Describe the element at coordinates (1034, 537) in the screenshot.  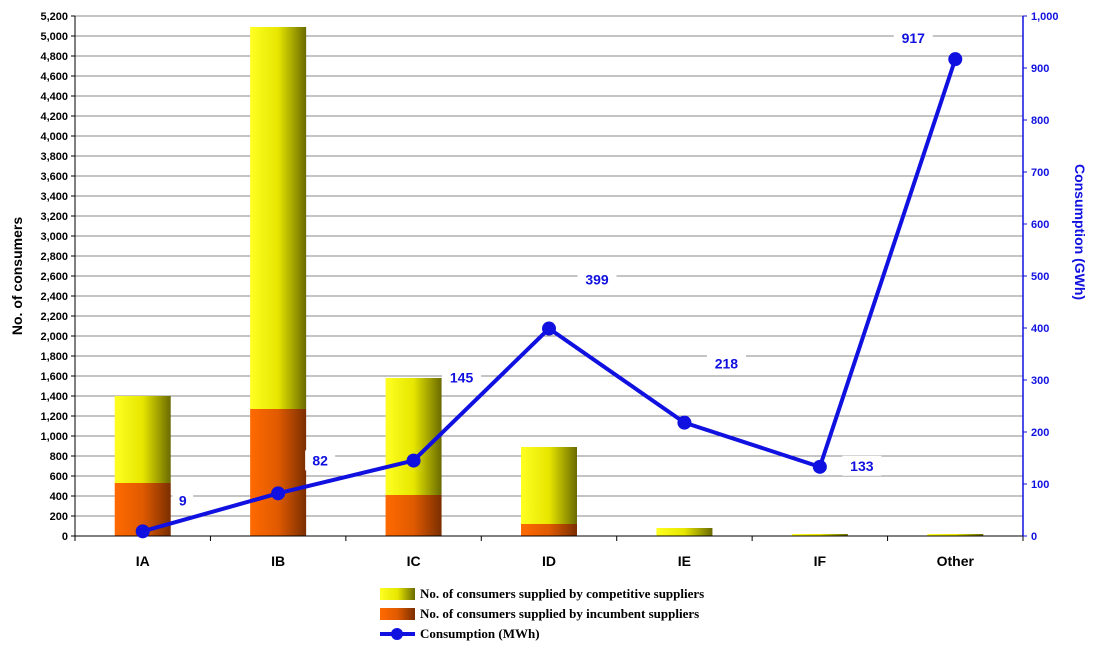
I see `right-tick-label: 0` at that location.